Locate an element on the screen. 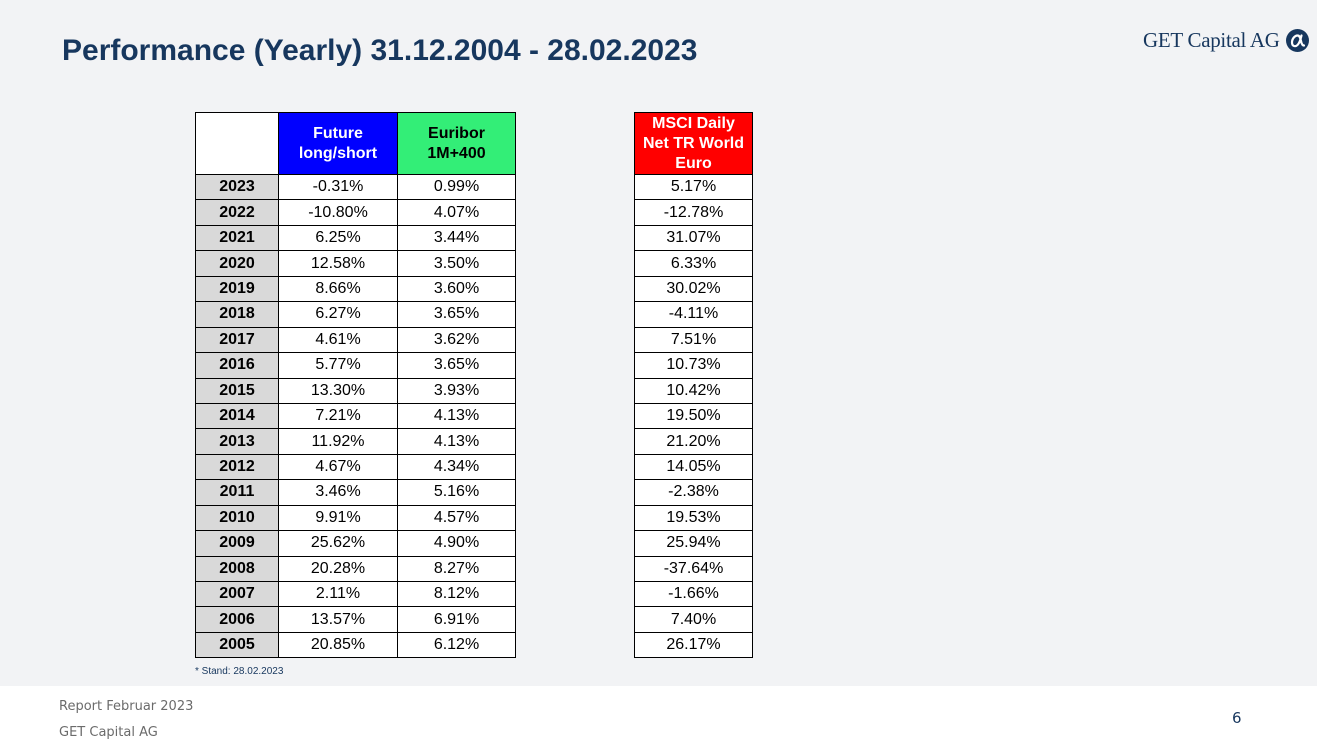  msci-cell: 5.17% is located at coordinates (693, 187).